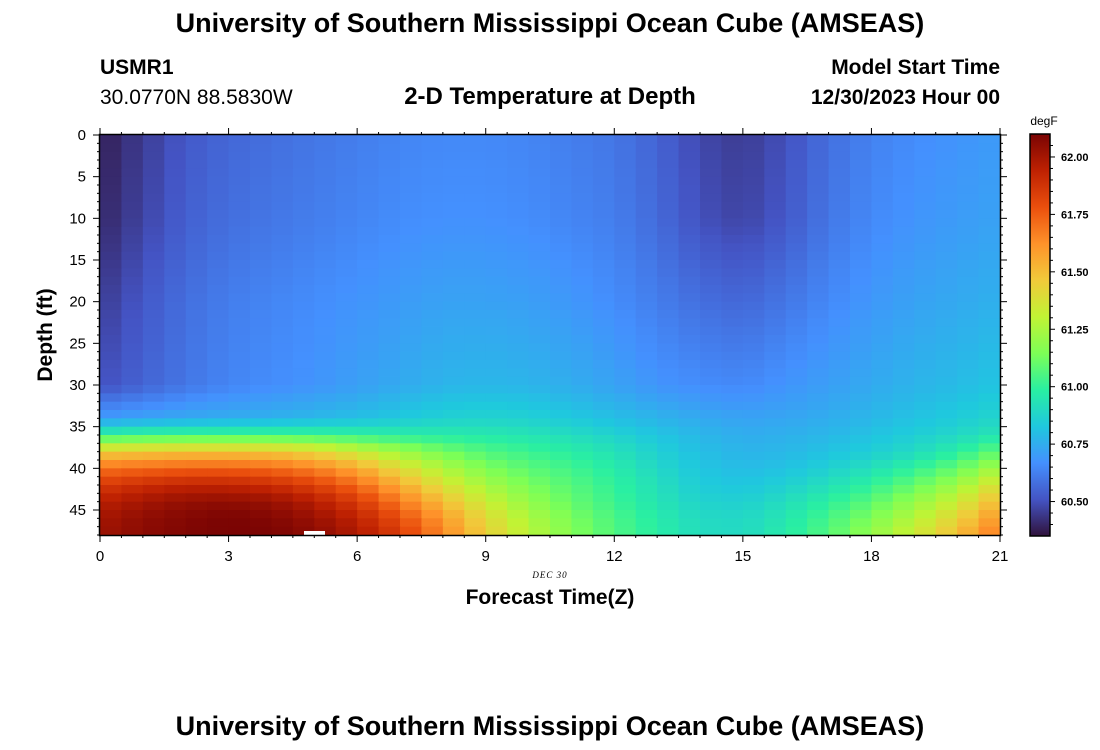 The width and height of the screenshot is (1100, 750). What do you see at coordinates (77, 218) in the screenshot?
I see `y-tick-label: 10` at bounding box center [77, 218].